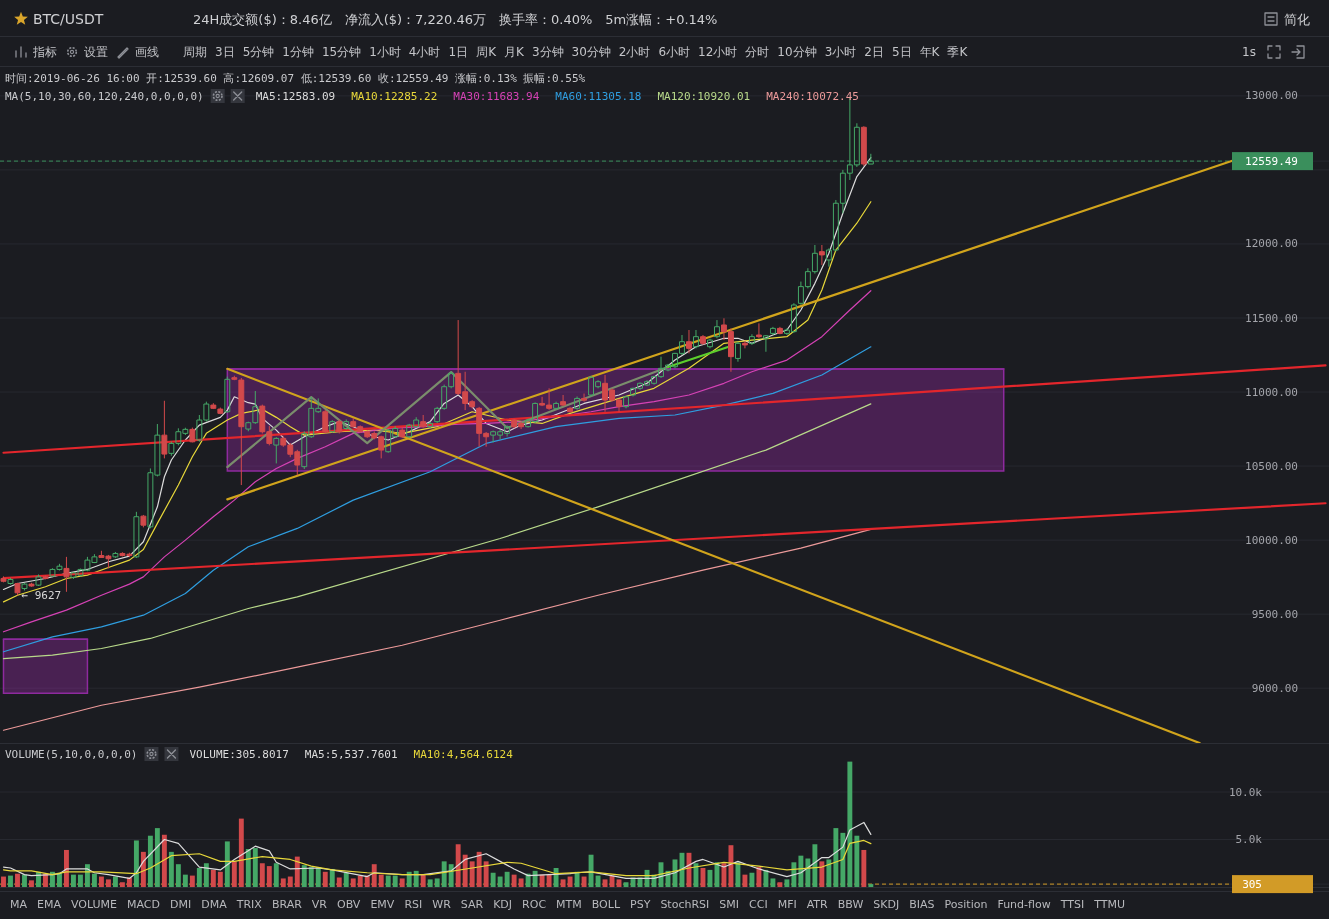 The height and width of the screenshot is (919, 1329). What do you see at coordinates (239, 754) in the screenshot?
I see `annotation: VOLUME:305.8017` at bounding box center [239, 754].